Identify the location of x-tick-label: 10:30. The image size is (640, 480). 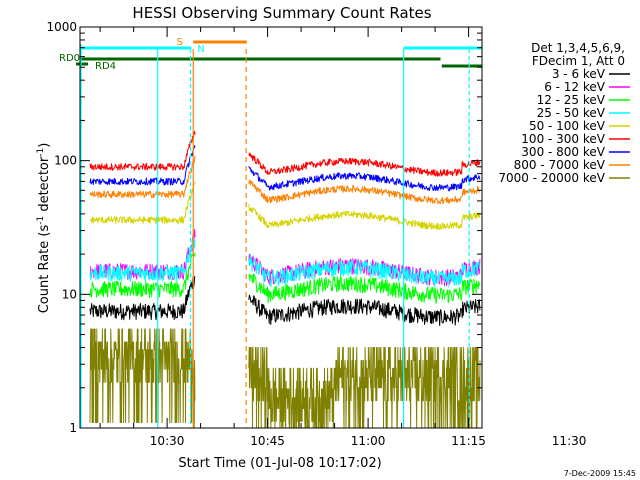
(167, 441).